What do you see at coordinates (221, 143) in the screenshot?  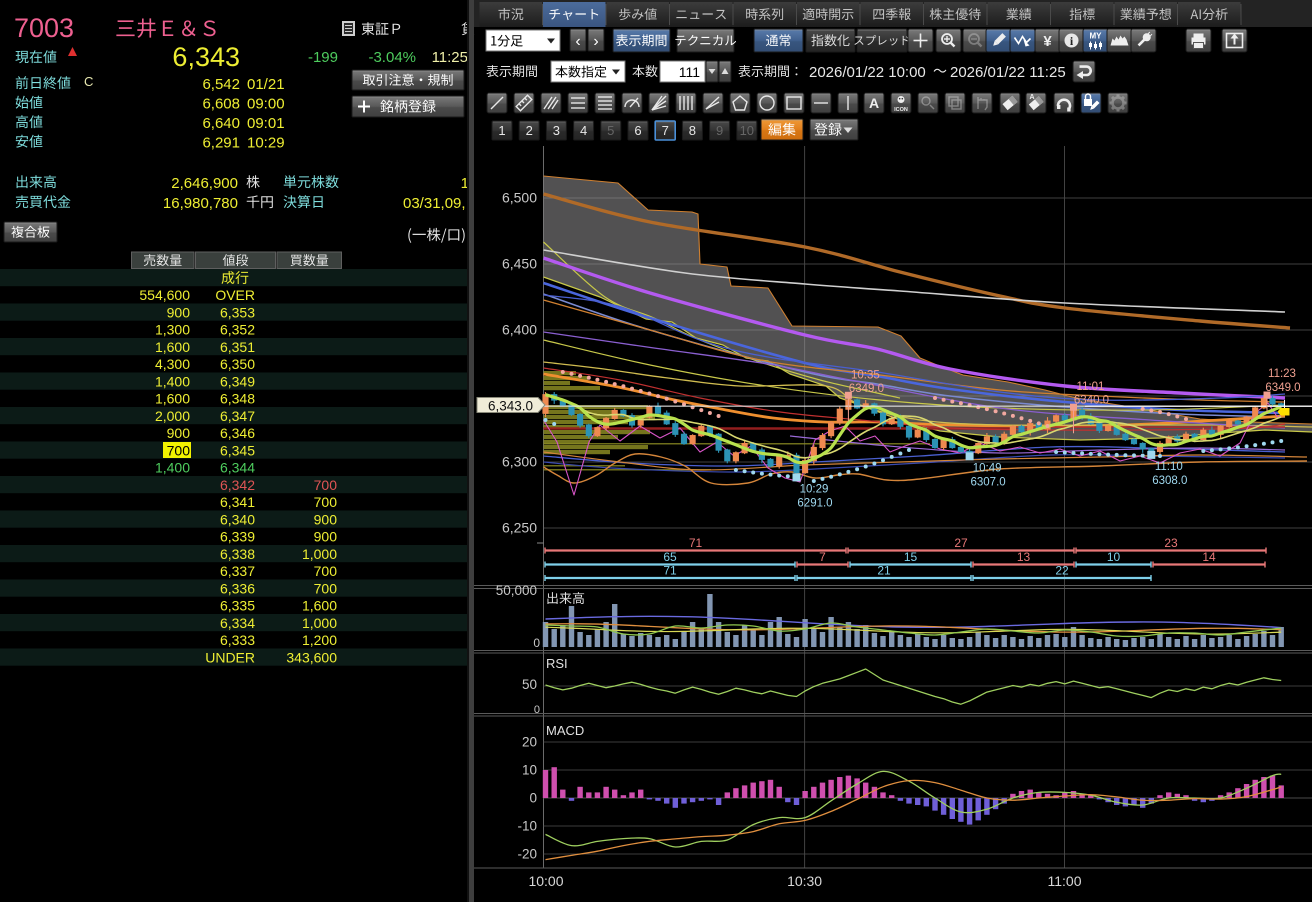 I see `svg-text: 6,291` at bounding box center [221, 143].